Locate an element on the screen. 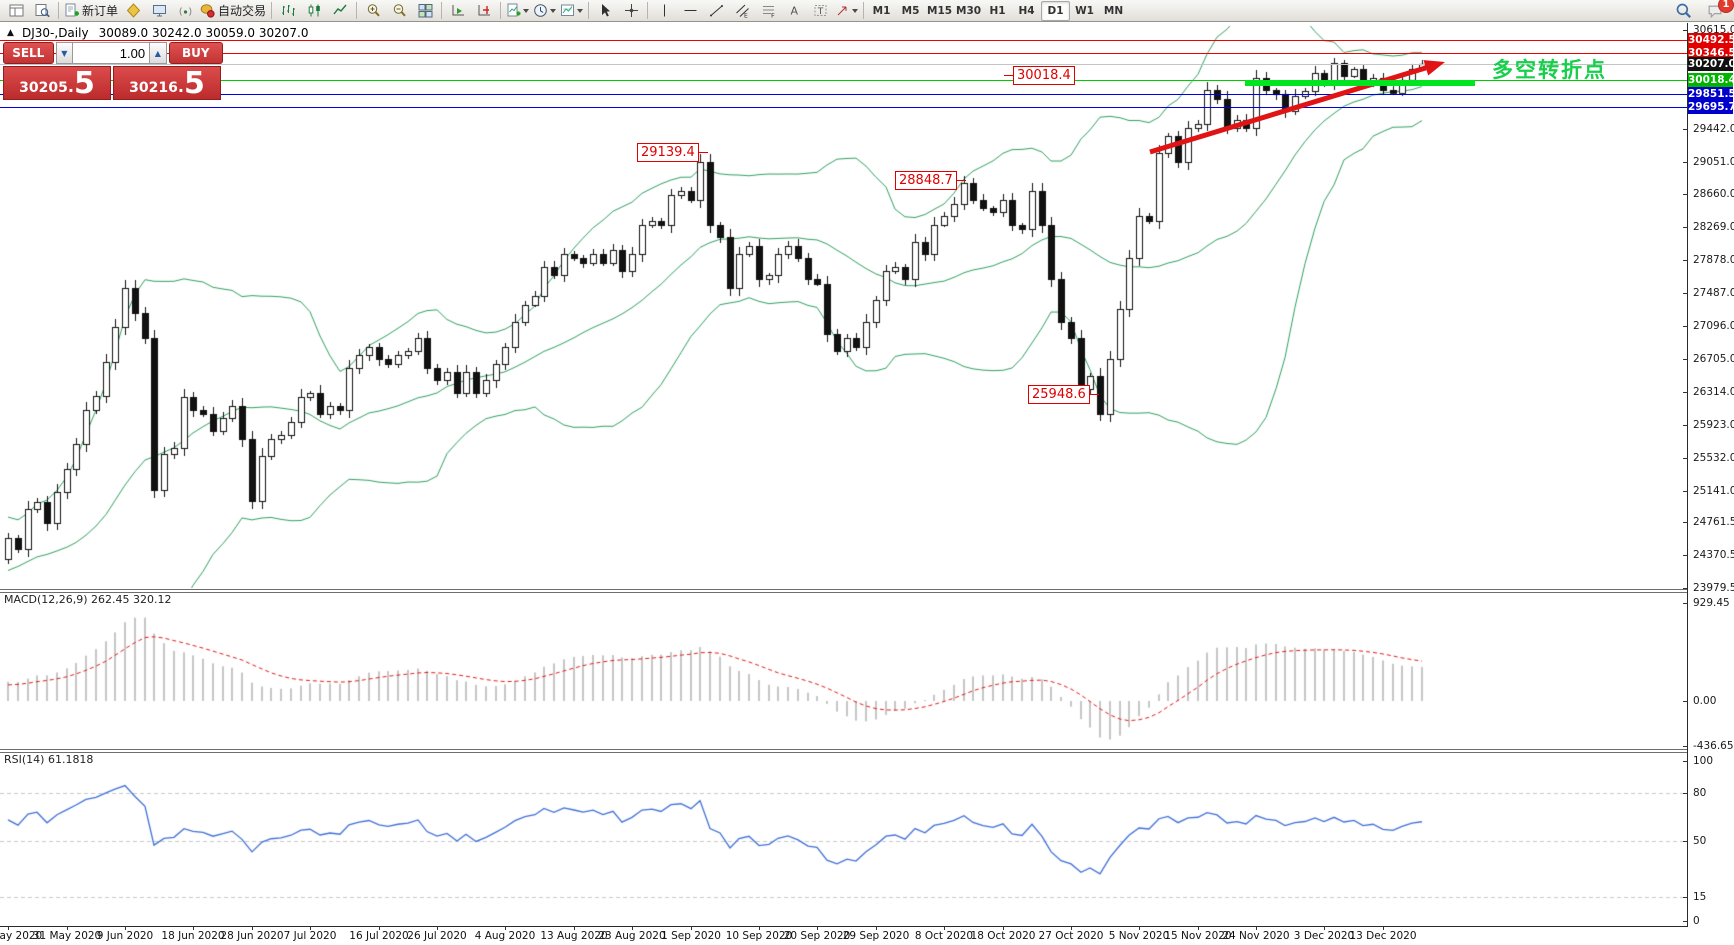 The width and height of the screenshot is (1734, 945). sell-button: SELL is located at coordinates (28, 53).